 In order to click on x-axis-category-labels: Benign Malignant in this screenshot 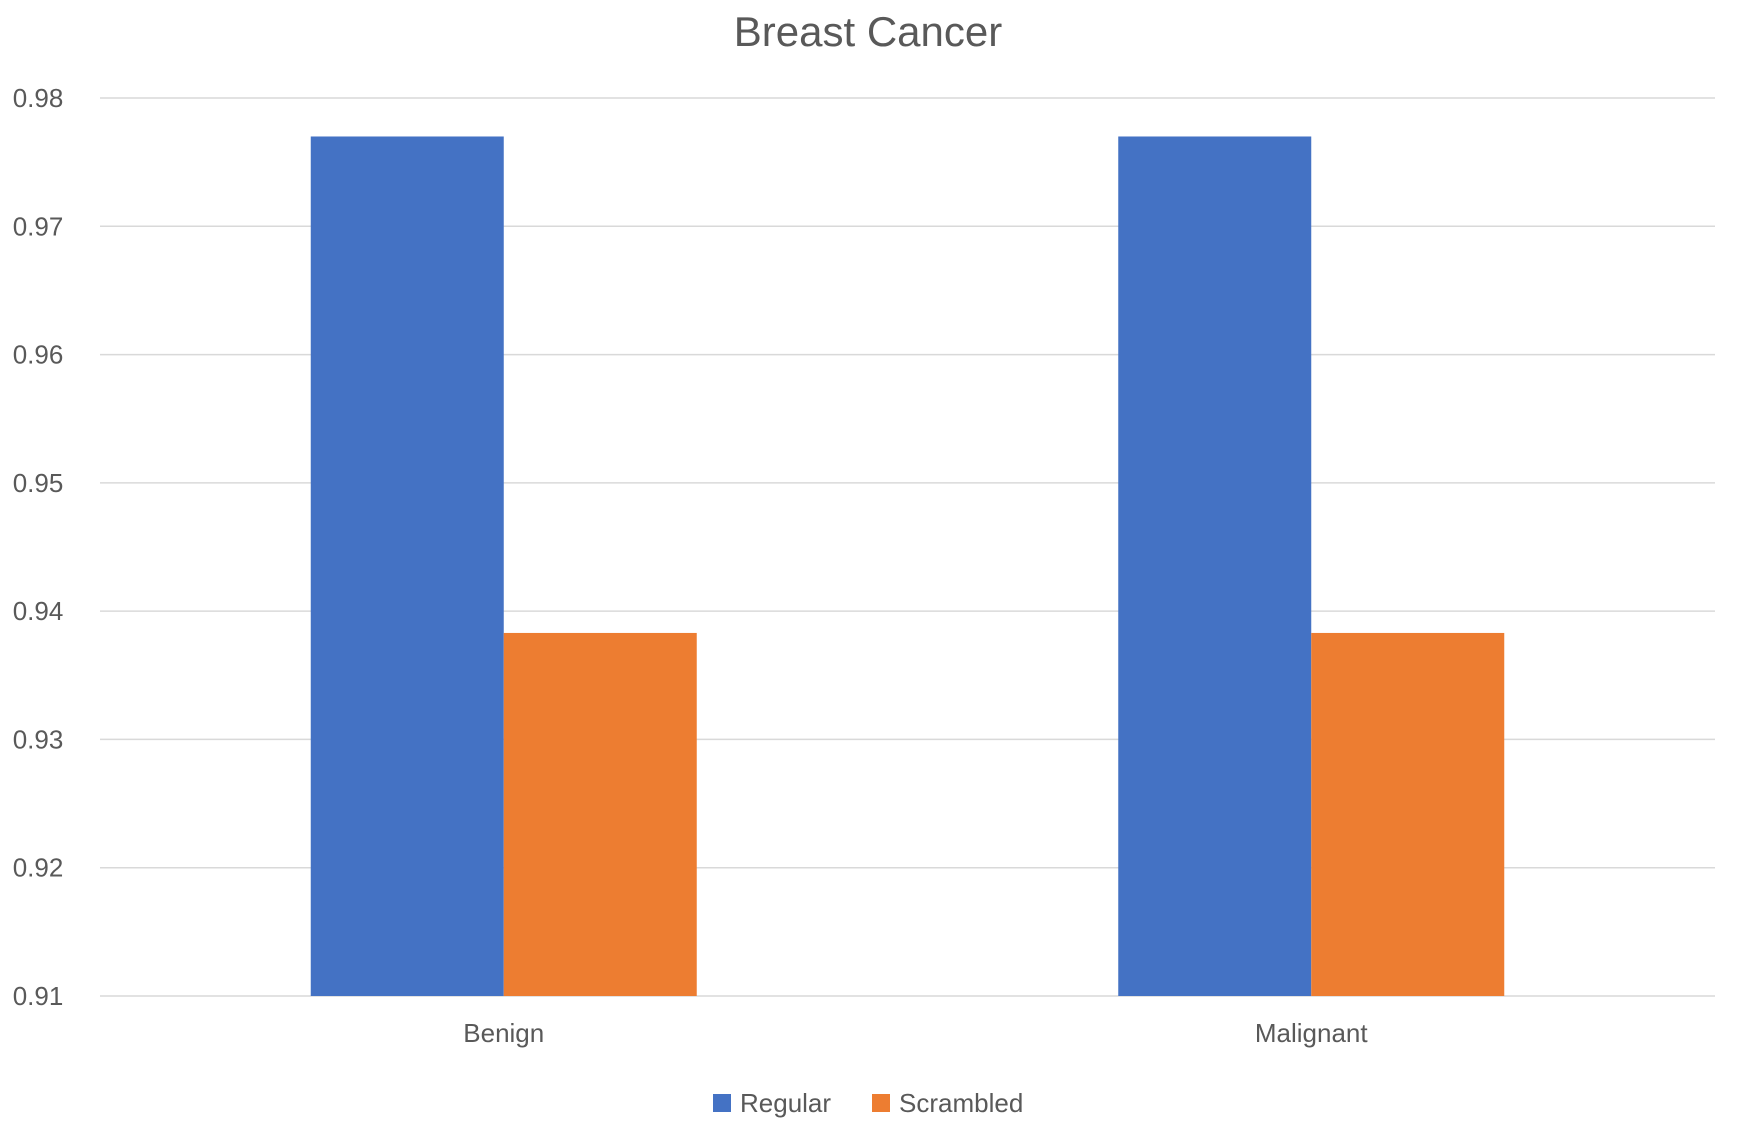, I will do `click(915, 1033)`.